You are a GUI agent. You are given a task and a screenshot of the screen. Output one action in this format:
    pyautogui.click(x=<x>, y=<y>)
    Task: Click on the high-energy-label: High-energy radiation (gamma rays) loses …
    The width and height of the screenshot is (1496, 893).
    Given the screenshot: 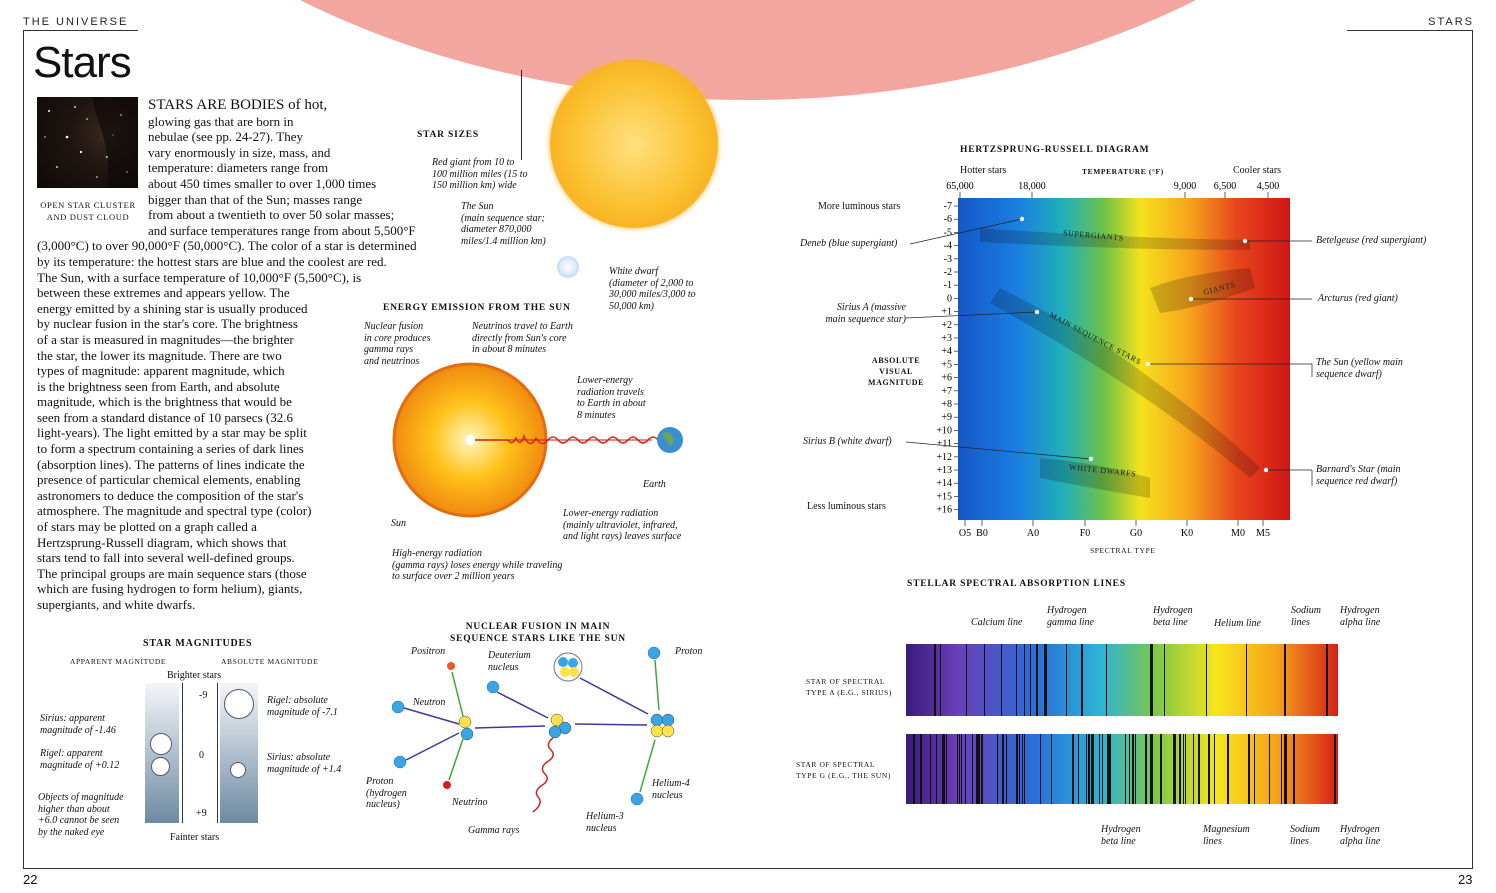 What is the action you would take?
    pyautogui.click(x=477, y=565)
    